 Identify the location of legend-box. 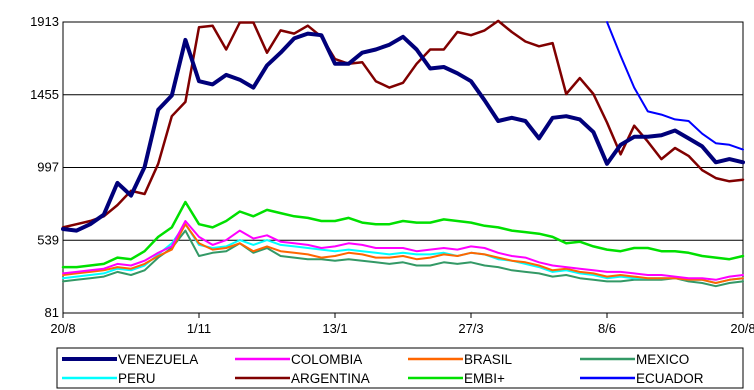
(400, 368).